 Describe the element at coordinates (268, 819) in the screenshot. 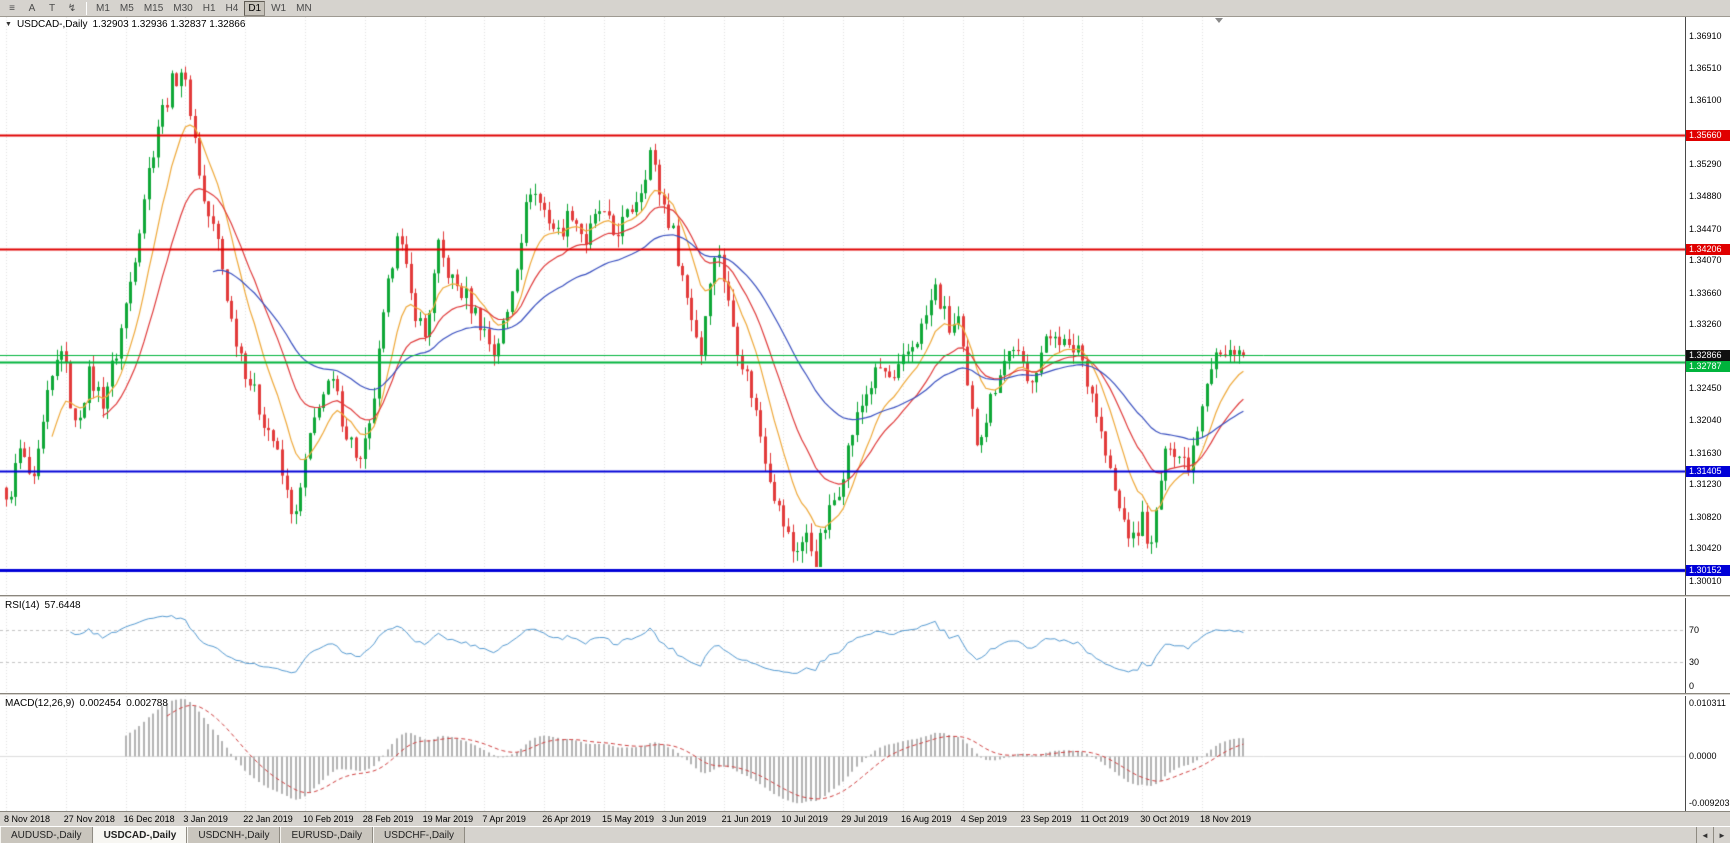

I see `date-tick: 22 Jan 2019` at that location.